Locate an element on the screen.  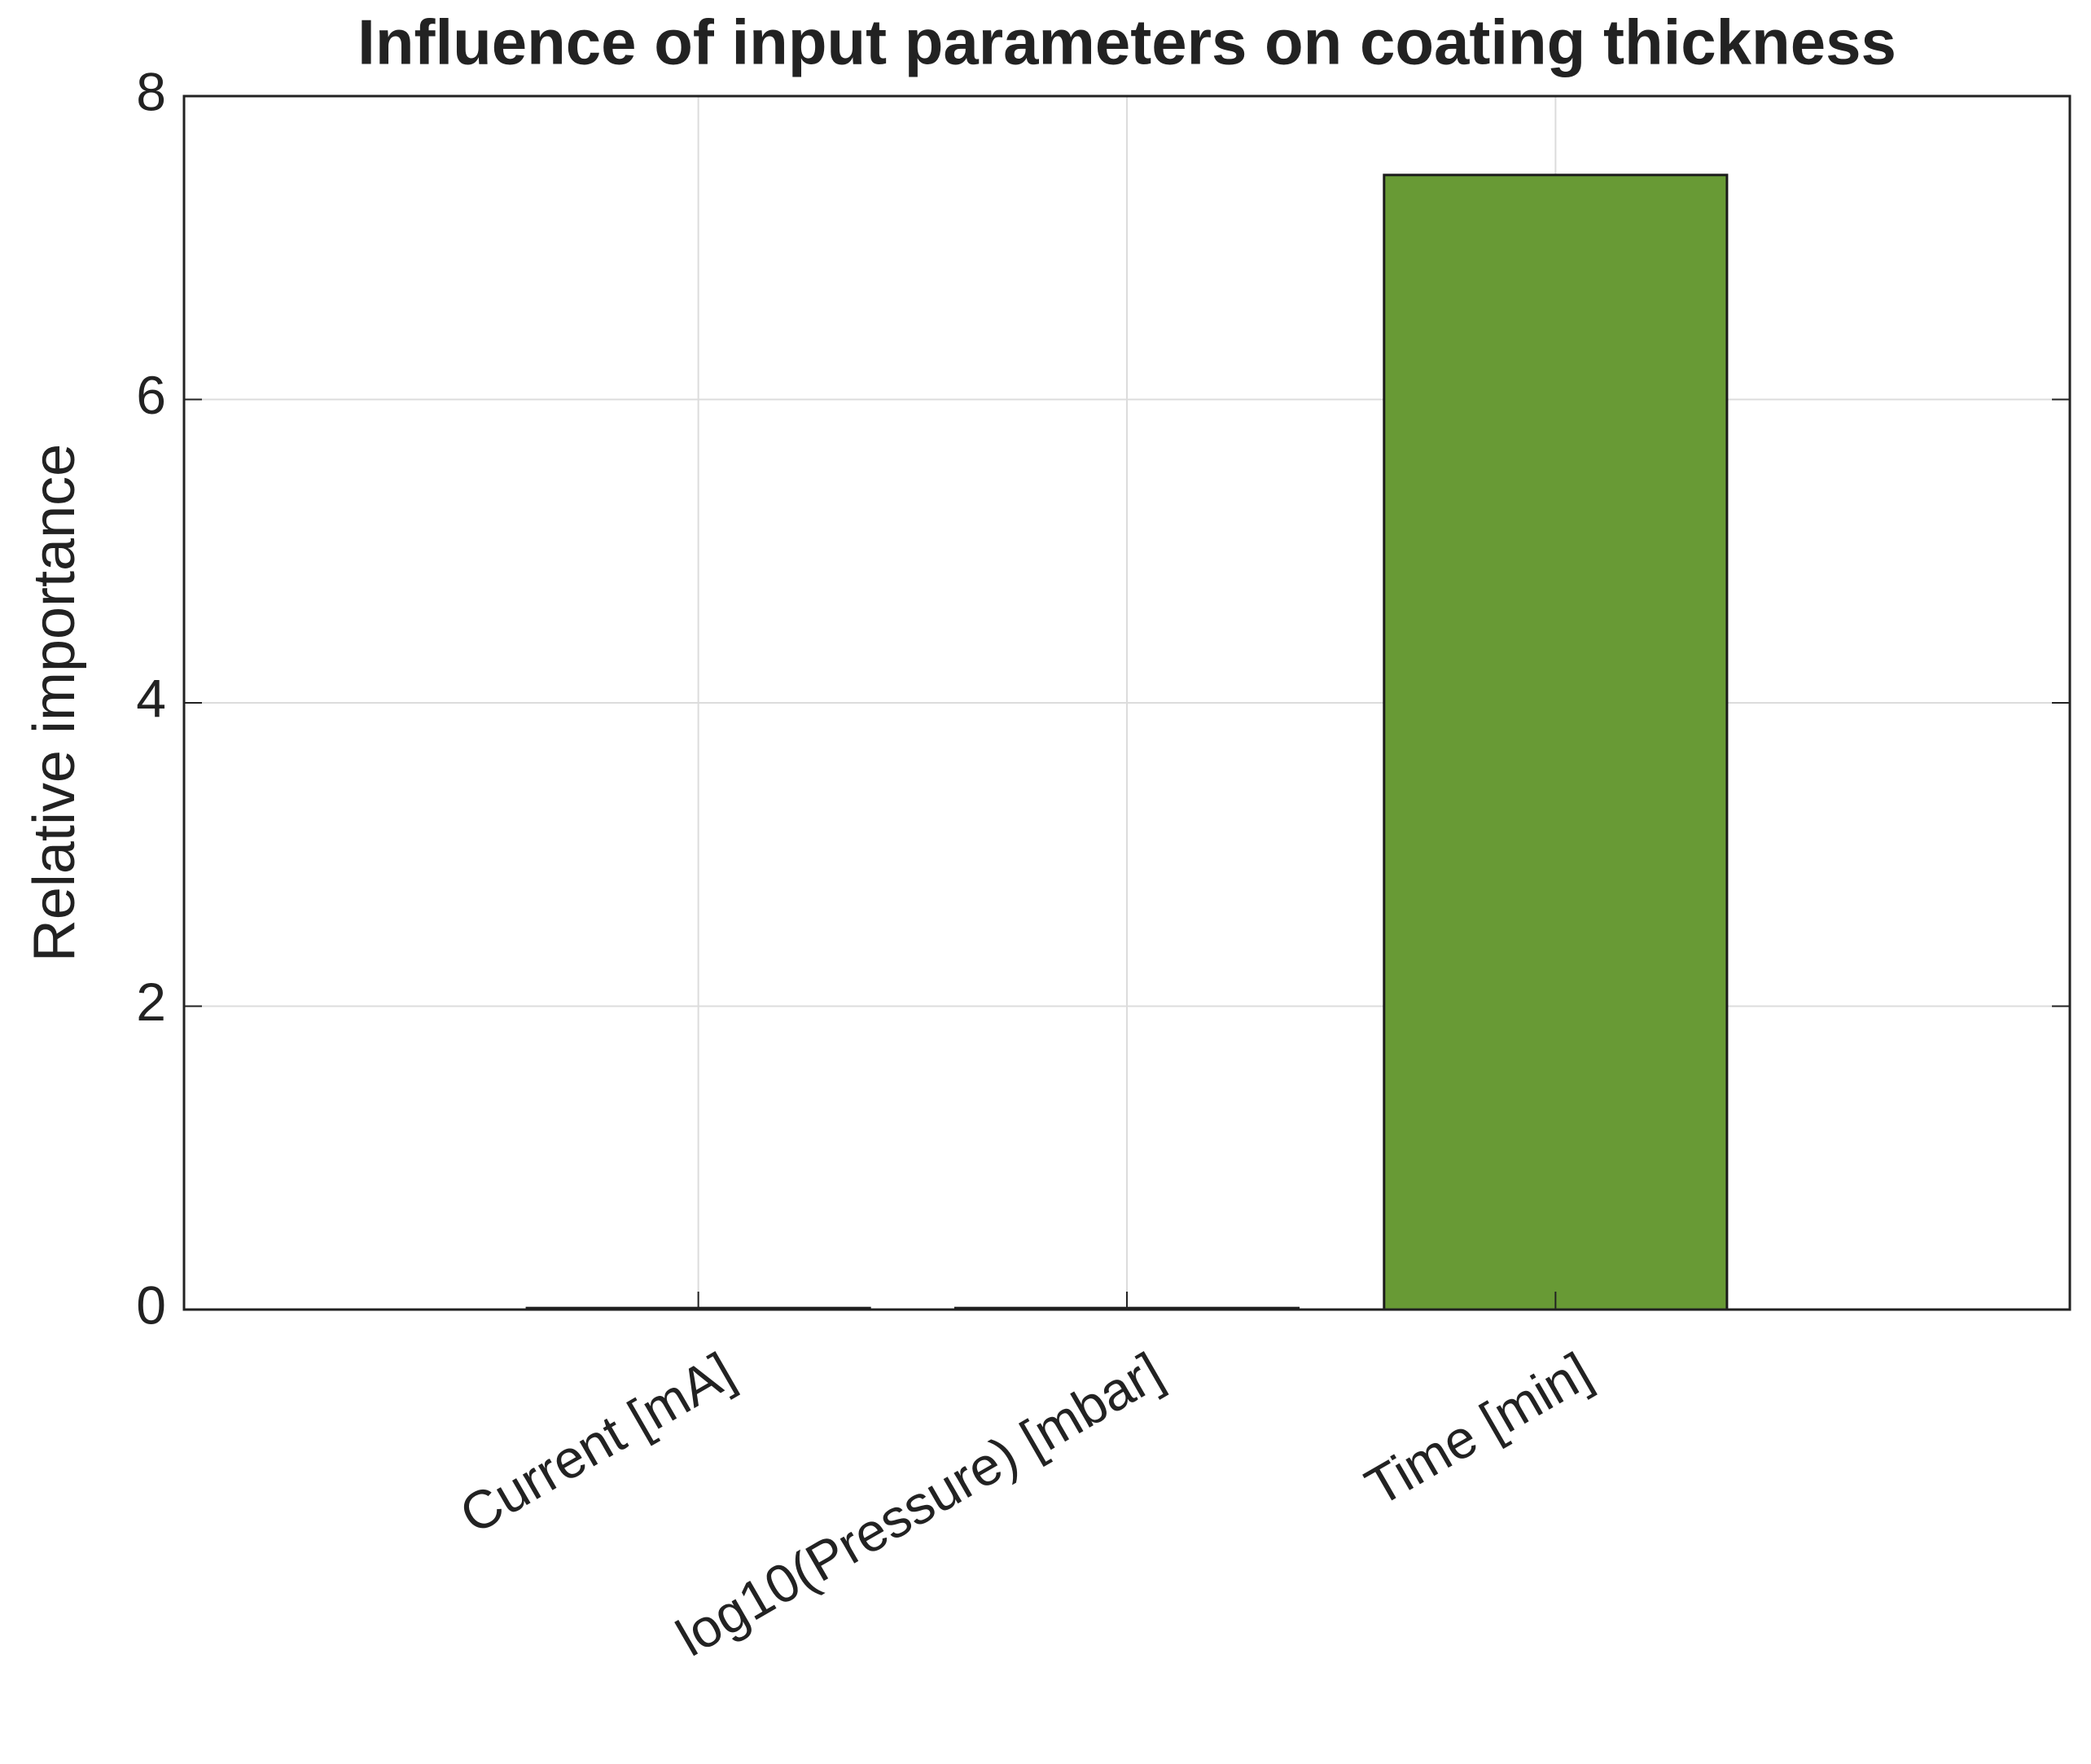
x-tick-label: log10(Pressure) [mbar] is located at coordinates (919, 1504).